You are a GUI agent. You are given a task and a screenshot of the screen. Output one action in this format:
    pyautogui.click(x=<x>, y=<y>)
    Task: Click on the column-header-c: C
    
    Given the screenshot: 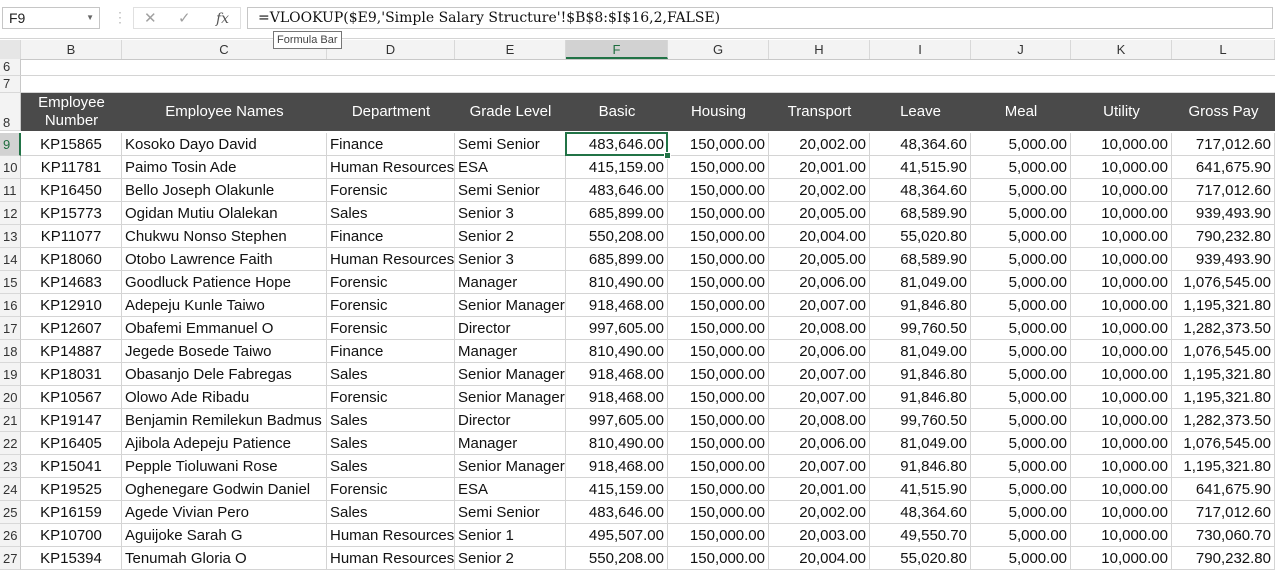 What is the action you would take?
    pyautogui.click(x=224, y=49)
    